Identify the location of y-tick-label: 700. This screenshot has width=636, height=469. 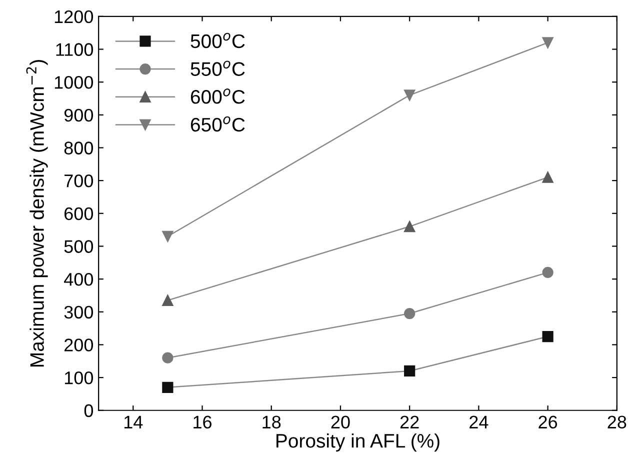
(79, 181).